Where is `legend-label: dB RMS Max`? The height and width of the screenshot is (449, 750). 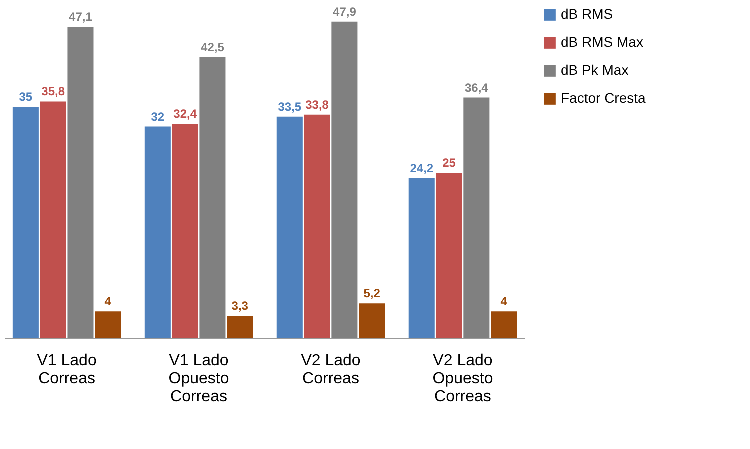 legend-label: dB RMS Max is located at coordinates (602, 42).